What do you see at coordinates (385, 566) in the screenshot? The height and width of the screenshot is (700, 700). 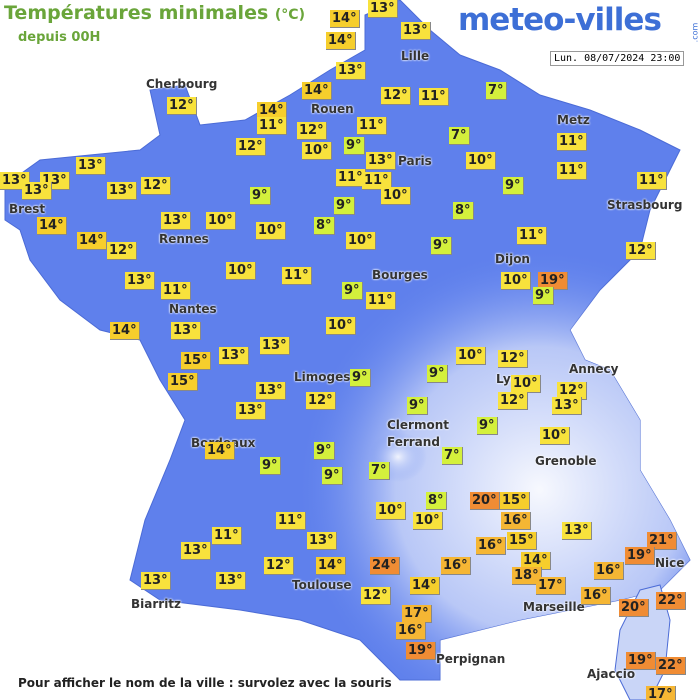 I see `temperature-label: 24°` at bounding box center [385, 566].